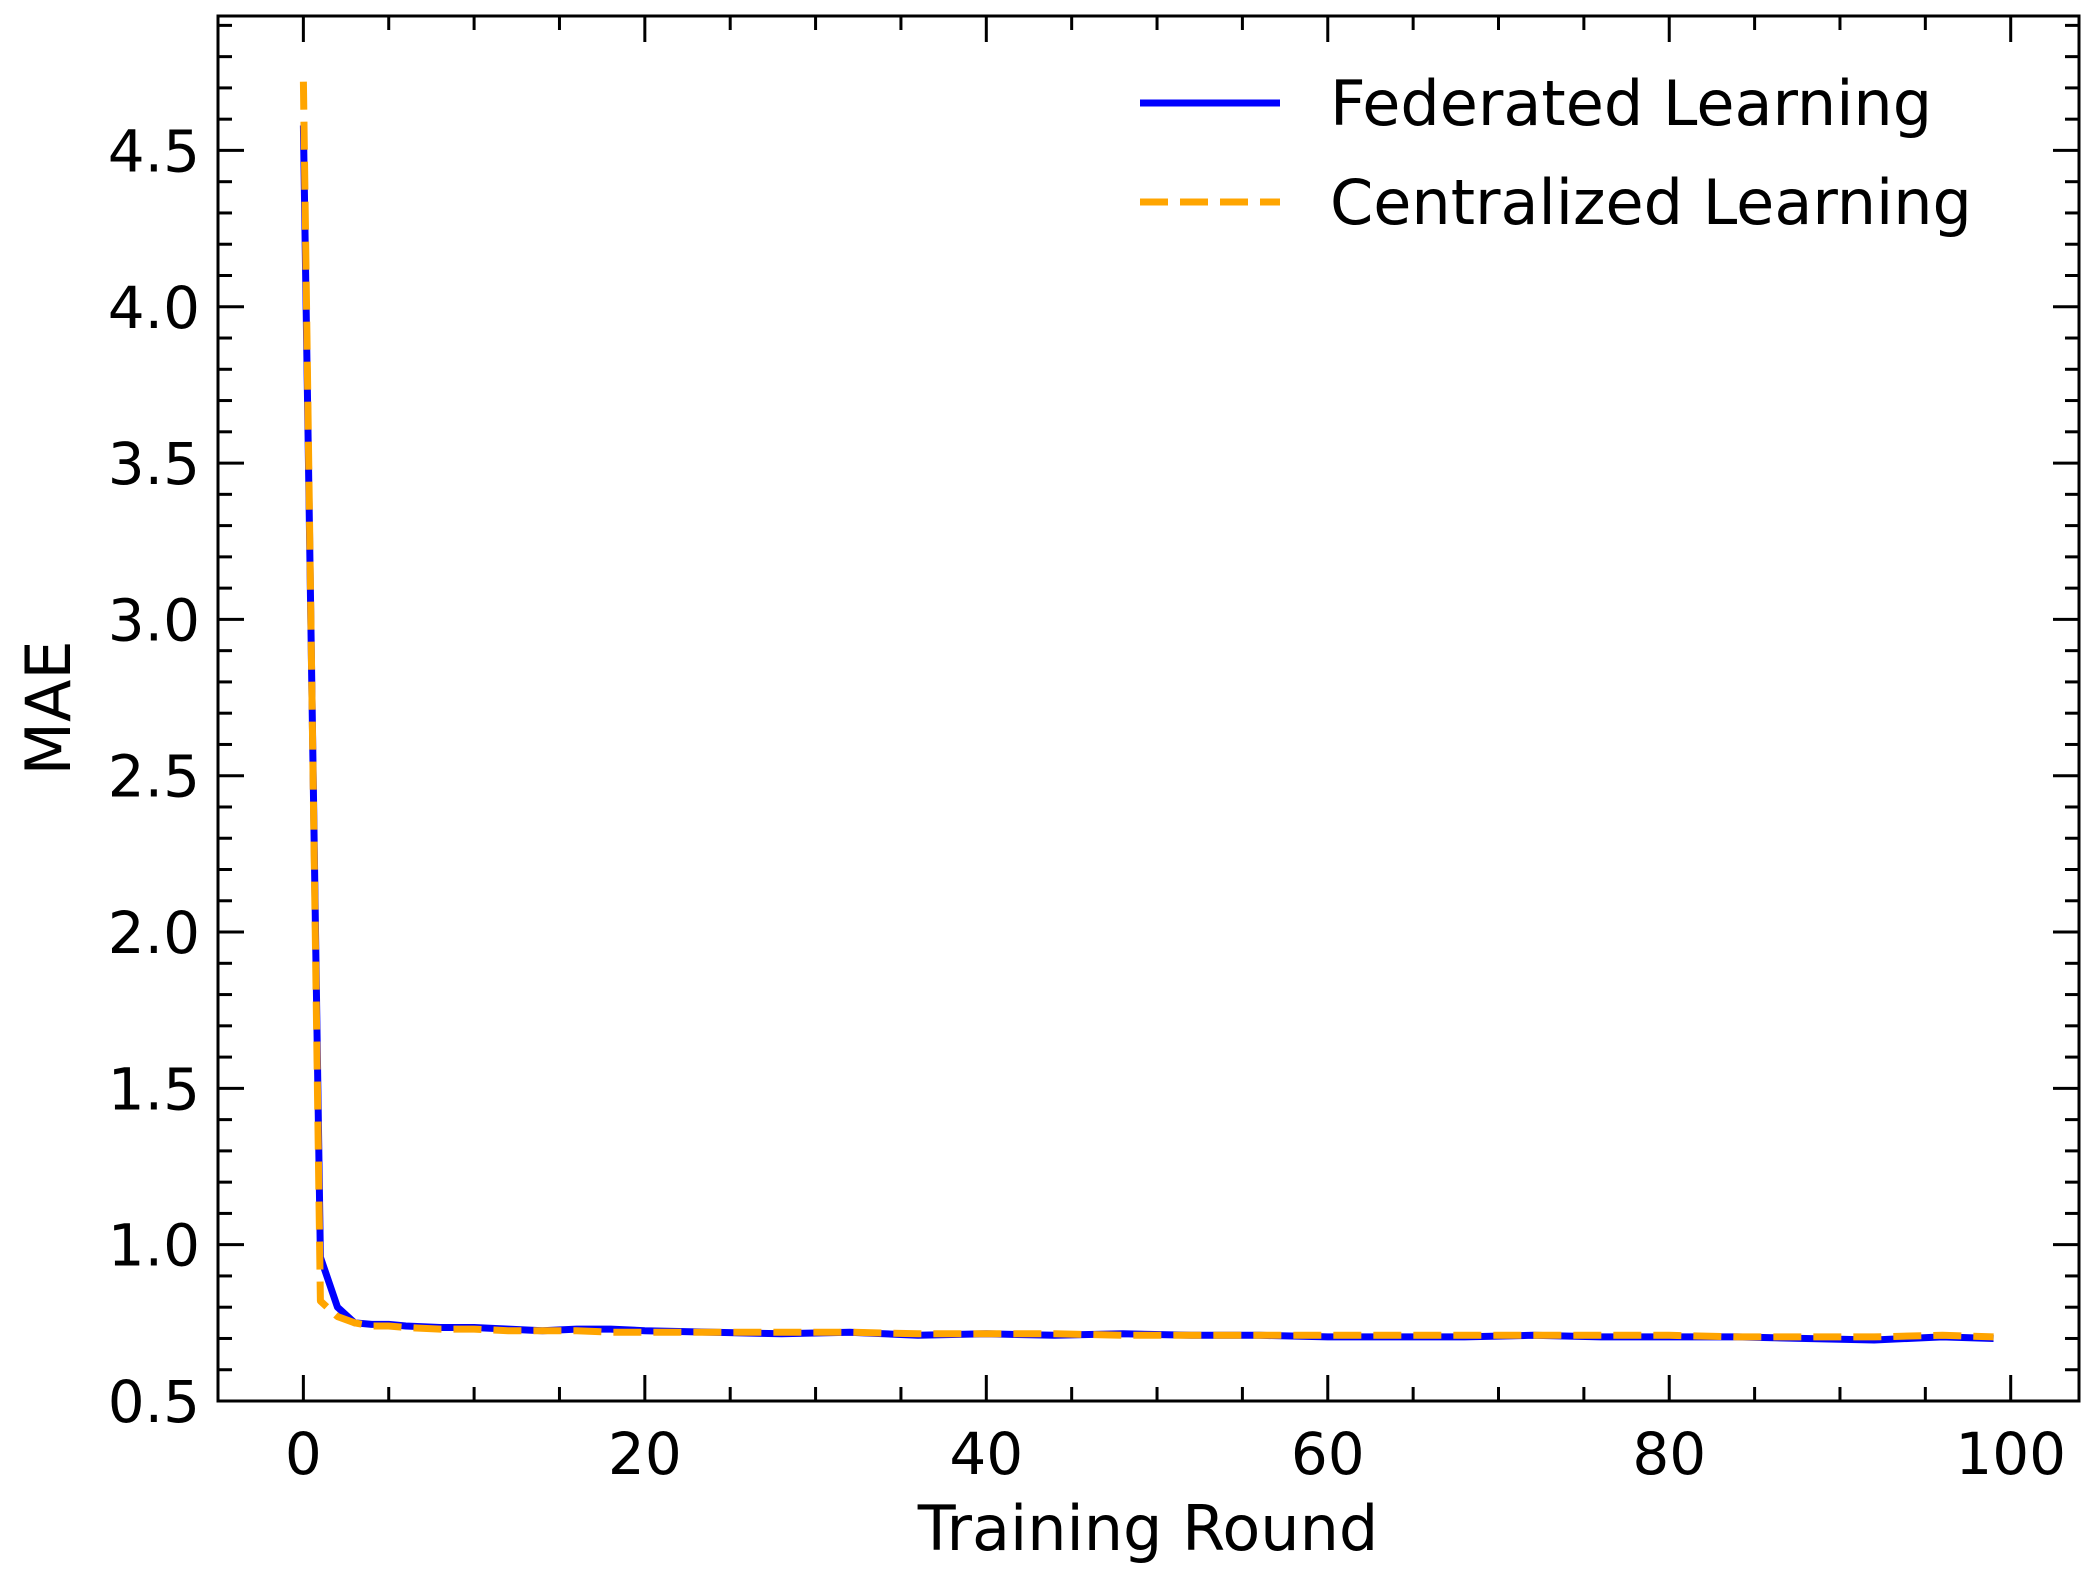 Image resolution: width=2093 pixels, height=1579 pixels. I want to click on y-tick-label: 4.5, so click(154, 151).